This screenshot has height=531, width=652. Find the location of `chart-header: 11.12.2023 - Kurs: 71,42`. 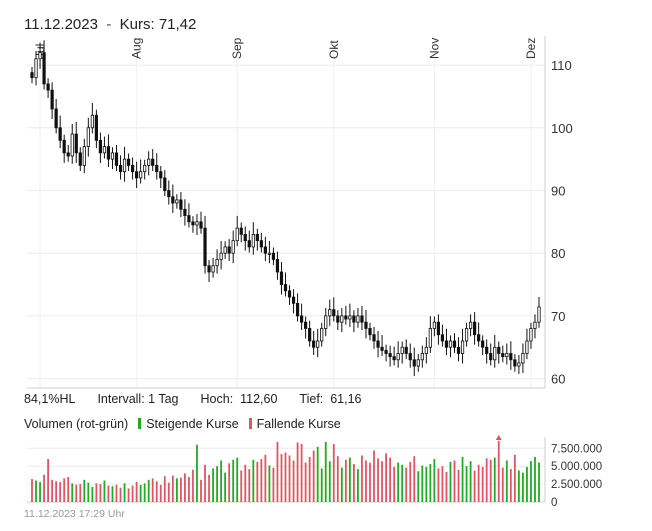

chart-header: 11.12.2023 - Kurs: 71,42 is located at coordinates (110, 24).